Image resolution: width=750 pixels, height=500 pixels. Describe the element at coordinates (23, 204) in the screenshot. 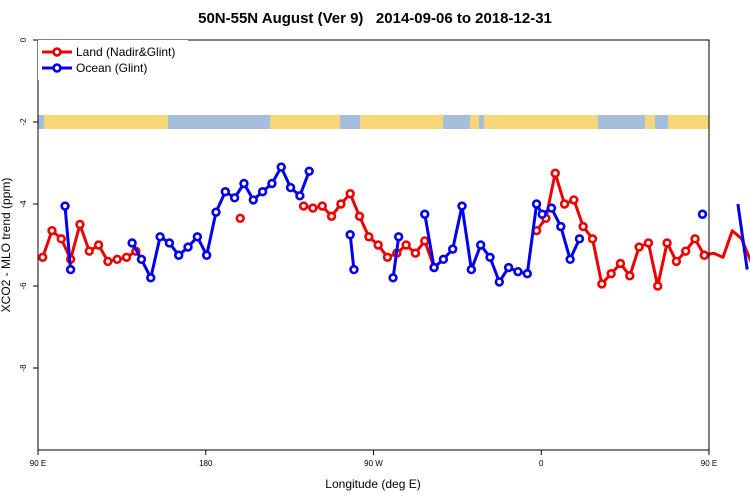

I see `y-tick-label: -4` at that location.